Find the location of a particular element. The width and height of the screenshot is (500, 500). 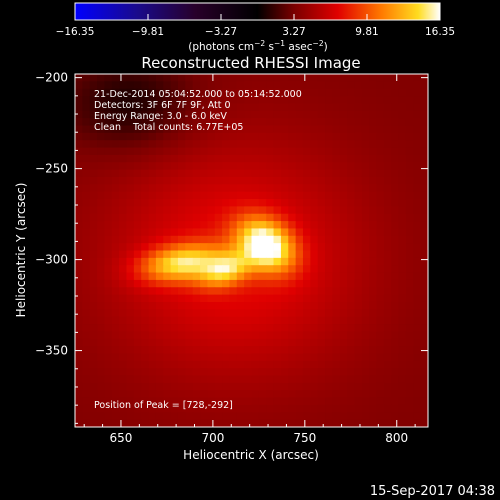

colorbar-gradient is located at coordinates (257, 11).